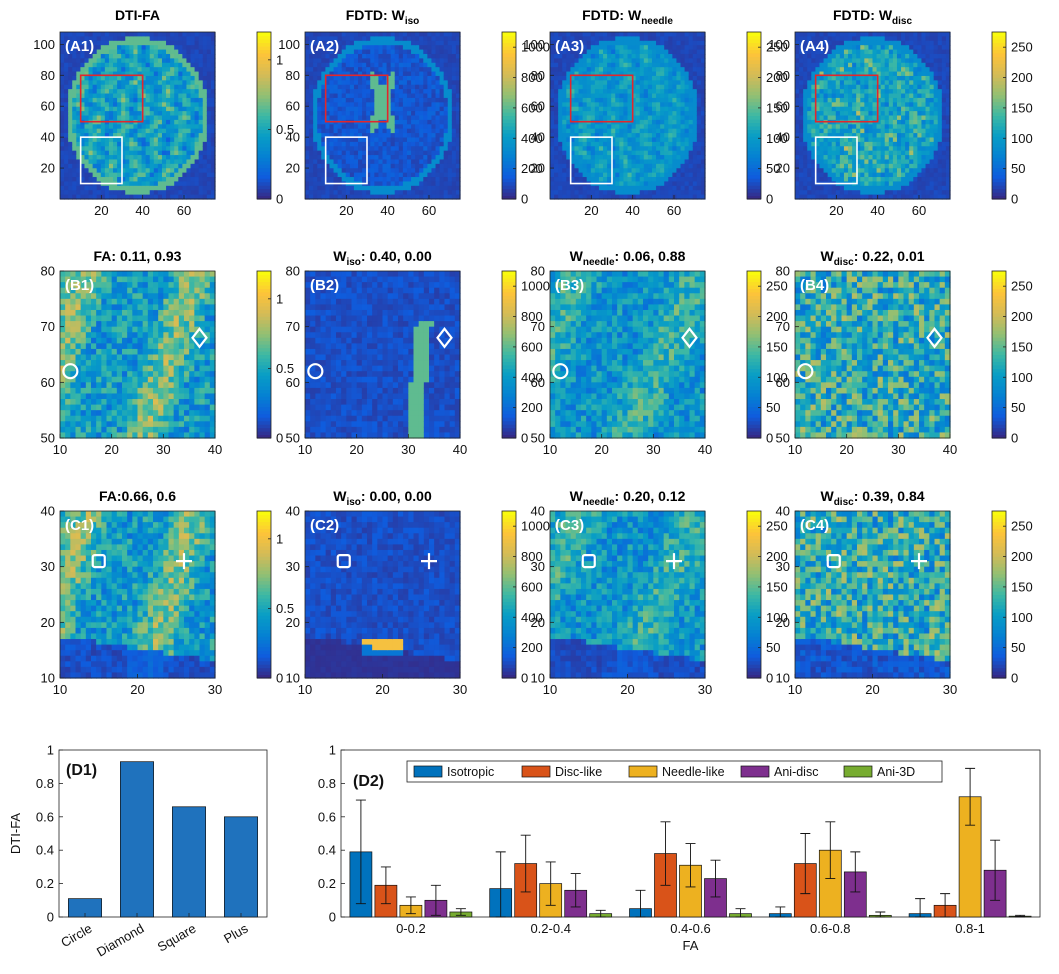 The width and height of the screenshot is (1059, 974). What do you see at coordinates (285, 608) in the screenshot?
I see `colorbar-tick-label: 0.5` at bounding box center [285, 608].